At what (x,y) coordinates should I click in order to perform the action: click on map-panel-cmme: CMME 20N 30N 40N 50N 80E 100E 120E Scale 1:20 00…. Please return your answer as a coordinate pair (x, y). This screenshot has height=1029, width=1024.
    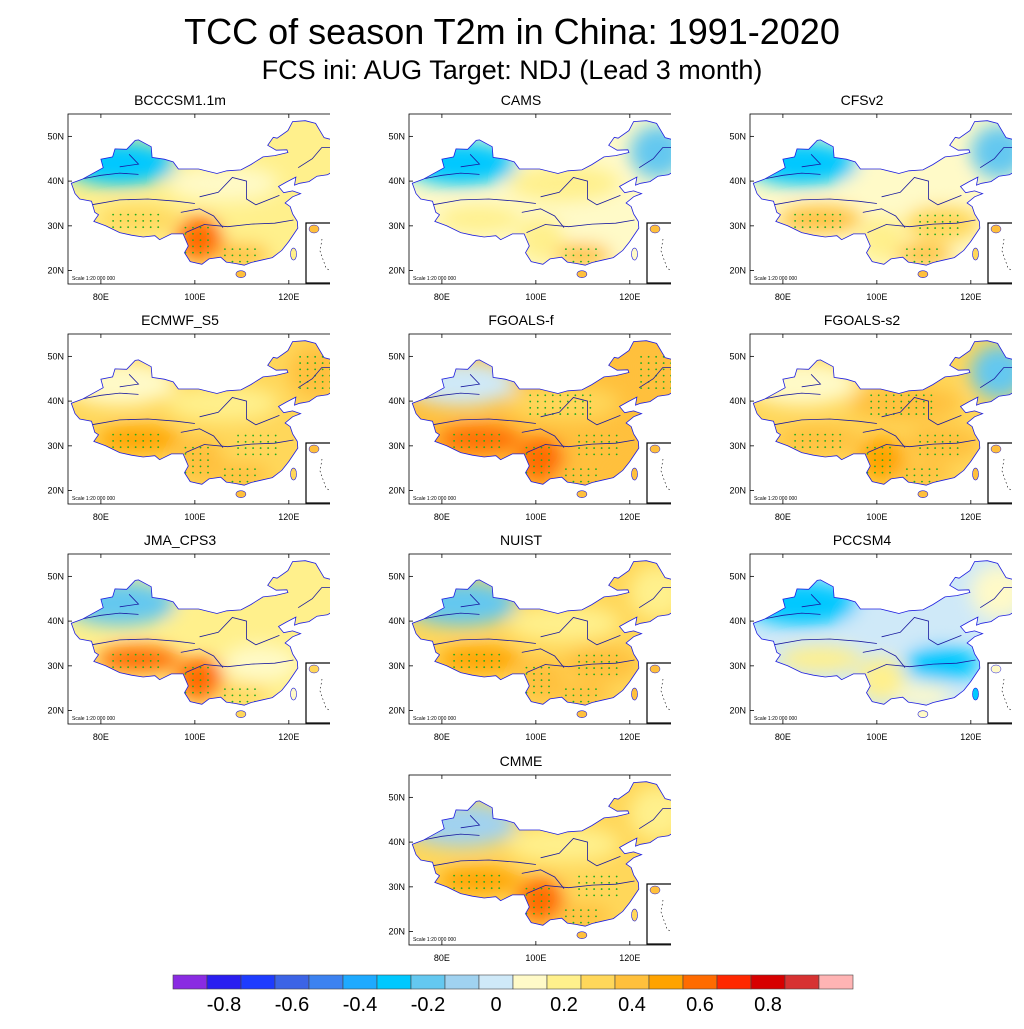
    Looking at the image, I should click on (521, 860).